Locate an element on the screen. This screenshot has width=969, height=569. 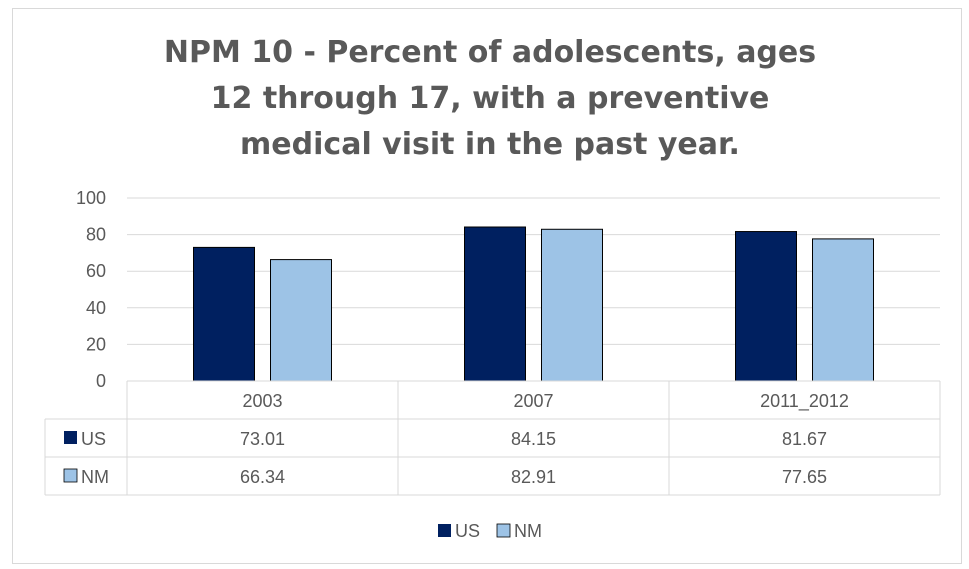
data-value: 81.67 is located at coordinates (804, 439).